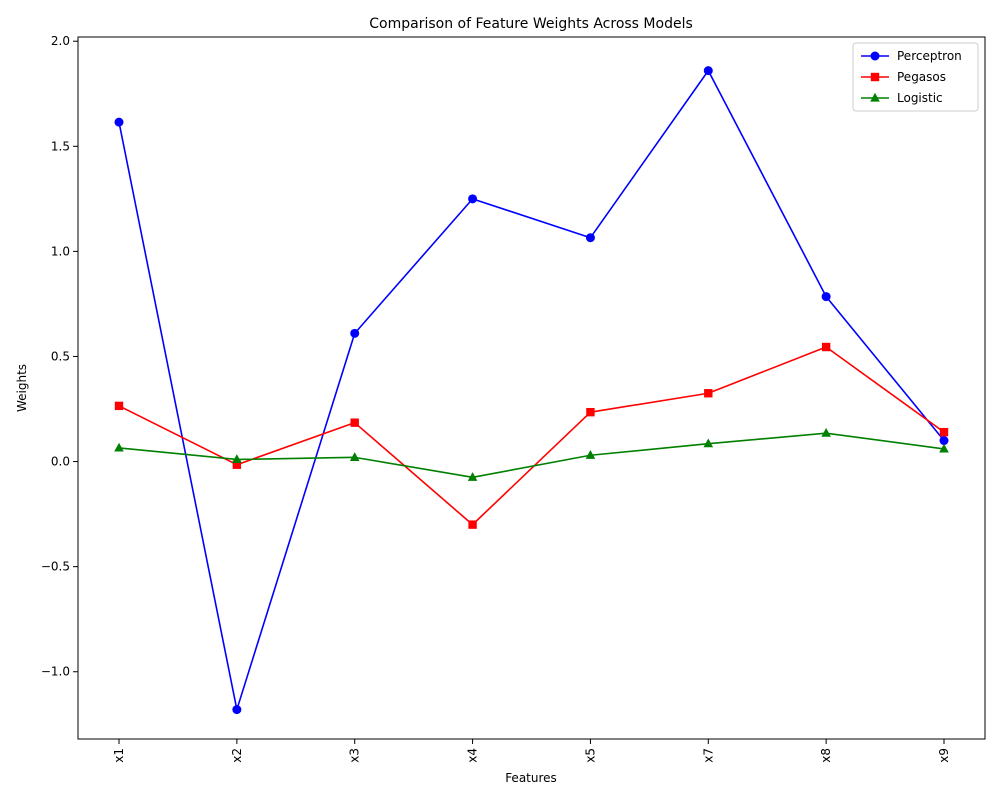  Describe the element at coordinates (237, 755) in the screenshot. I see `x-tick-label: x2` at that location.